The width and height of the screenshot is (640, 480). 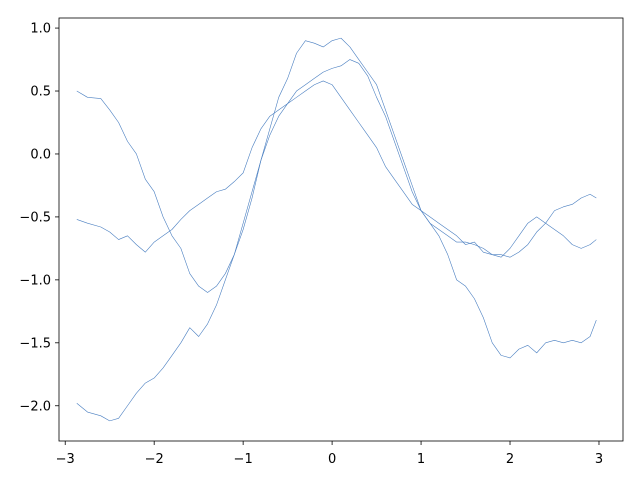 What do you see at coordinates (35, 406) in the screenshot?
I see `y-tick-label: −2.0` at bounding box center [35, 406].